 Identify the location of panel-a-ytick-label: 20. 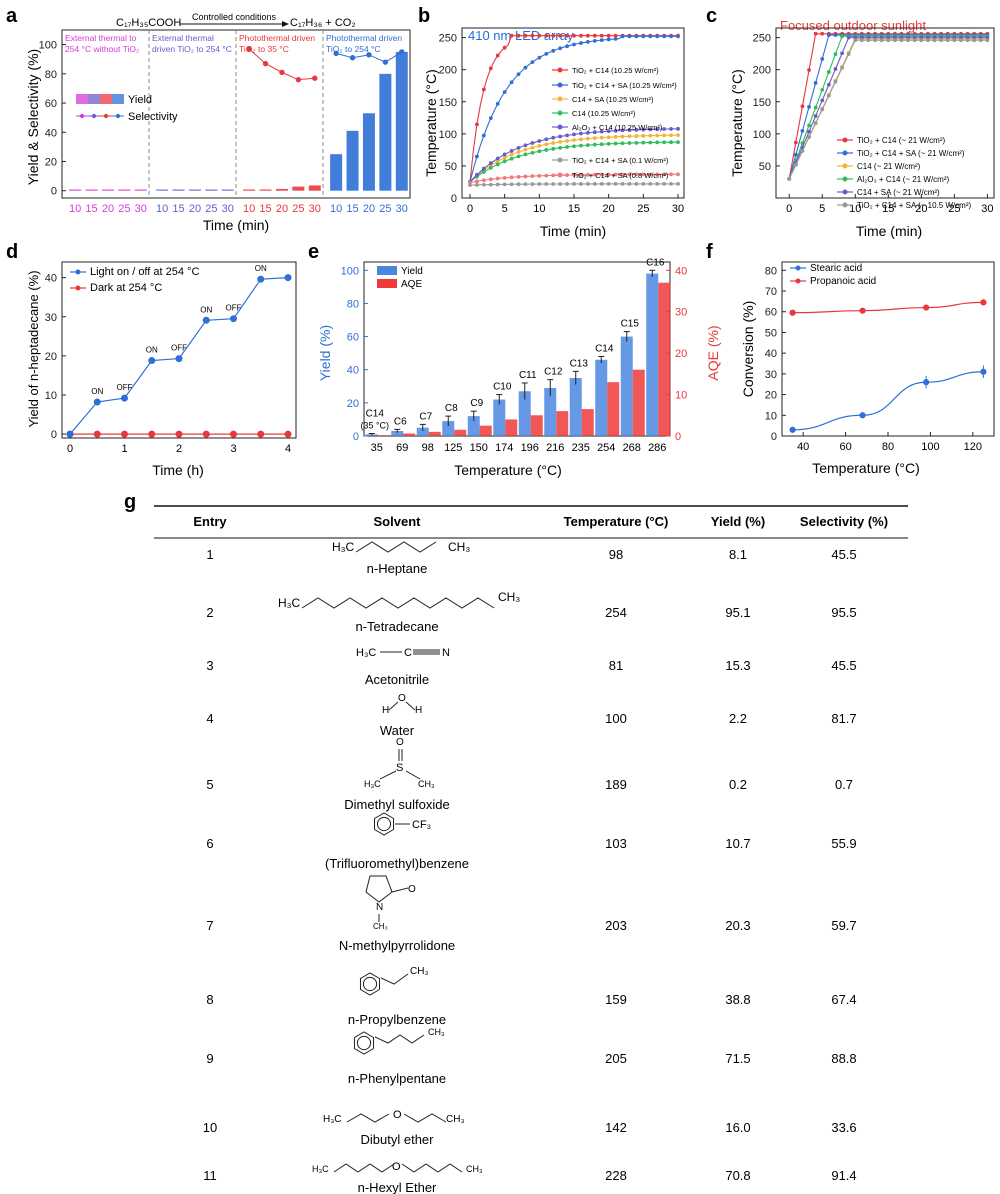
(51, 162).